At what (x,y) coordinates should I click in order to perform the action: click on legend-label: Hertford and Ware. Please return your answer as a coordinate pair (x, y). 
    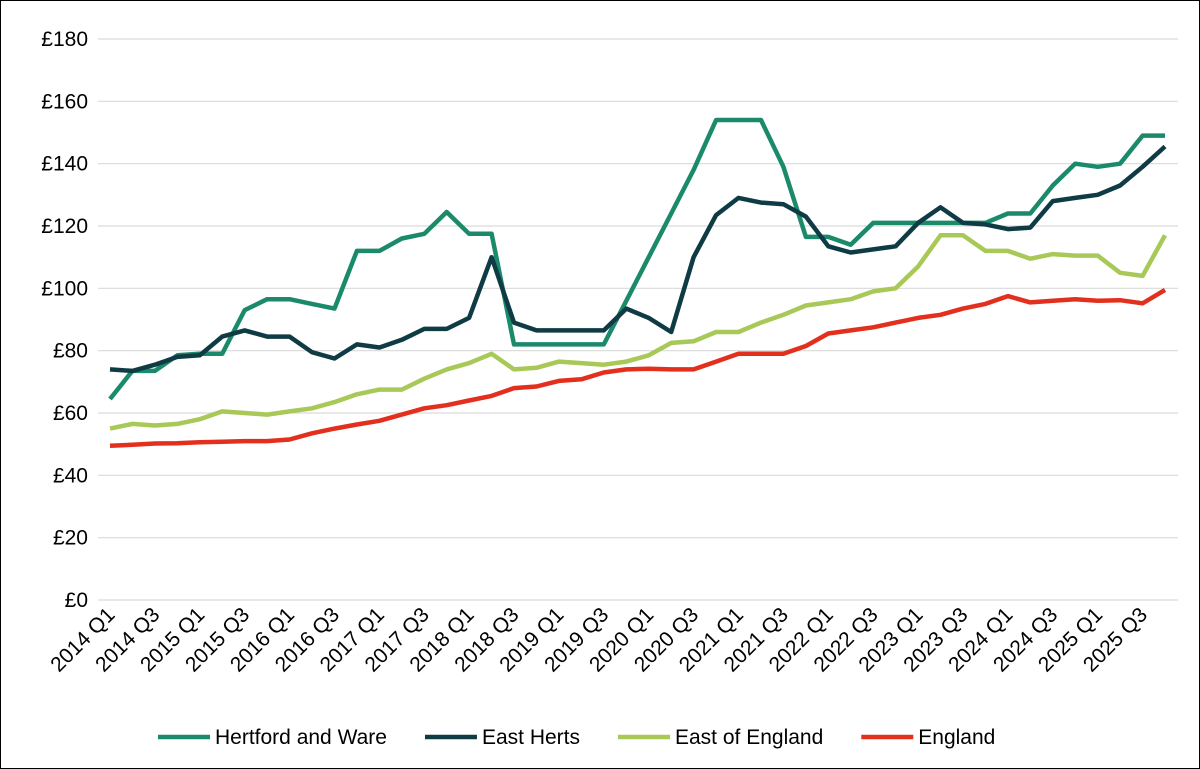
    Looking at the image, I should click on (301, 737).